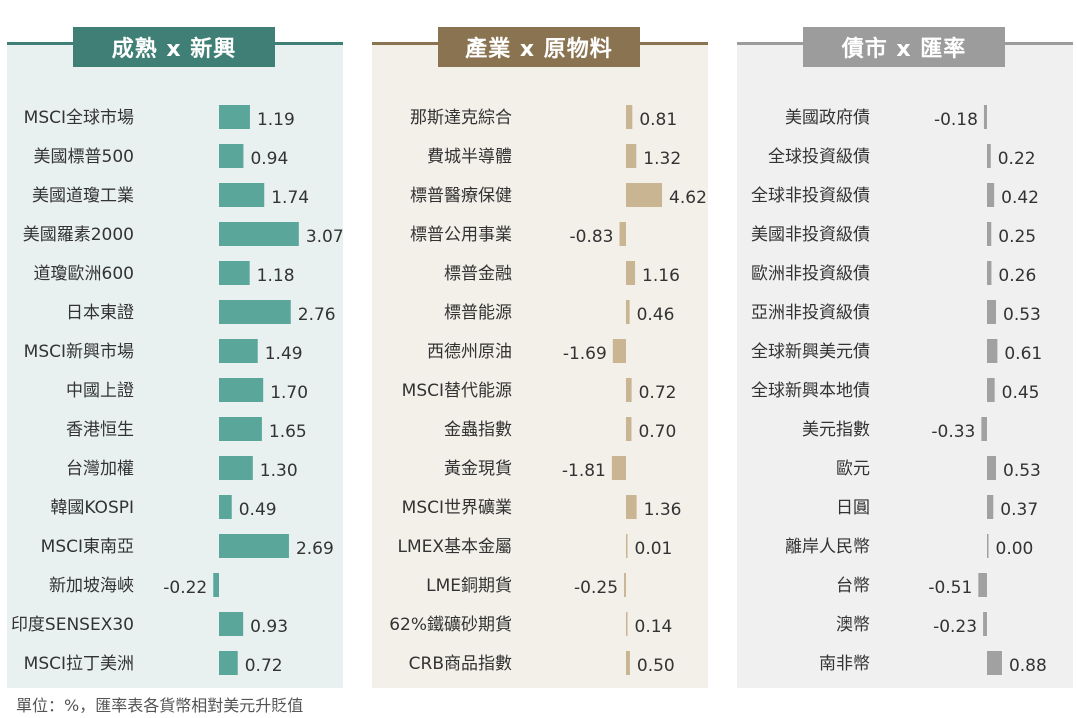  Describe the element at coordinates (461, 235) in the screenshot. I see `category-label: 標普公用事業` at that location.